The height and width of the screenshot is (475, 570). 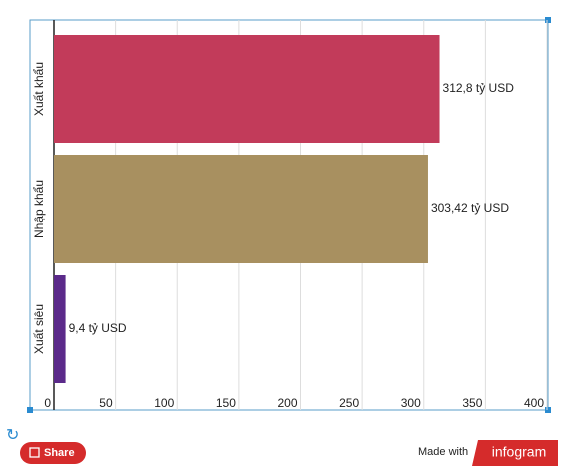 What do you see at coordinates (34, 452) in the screenshot?
I see `share-icon` at bounding box center [34, 452].